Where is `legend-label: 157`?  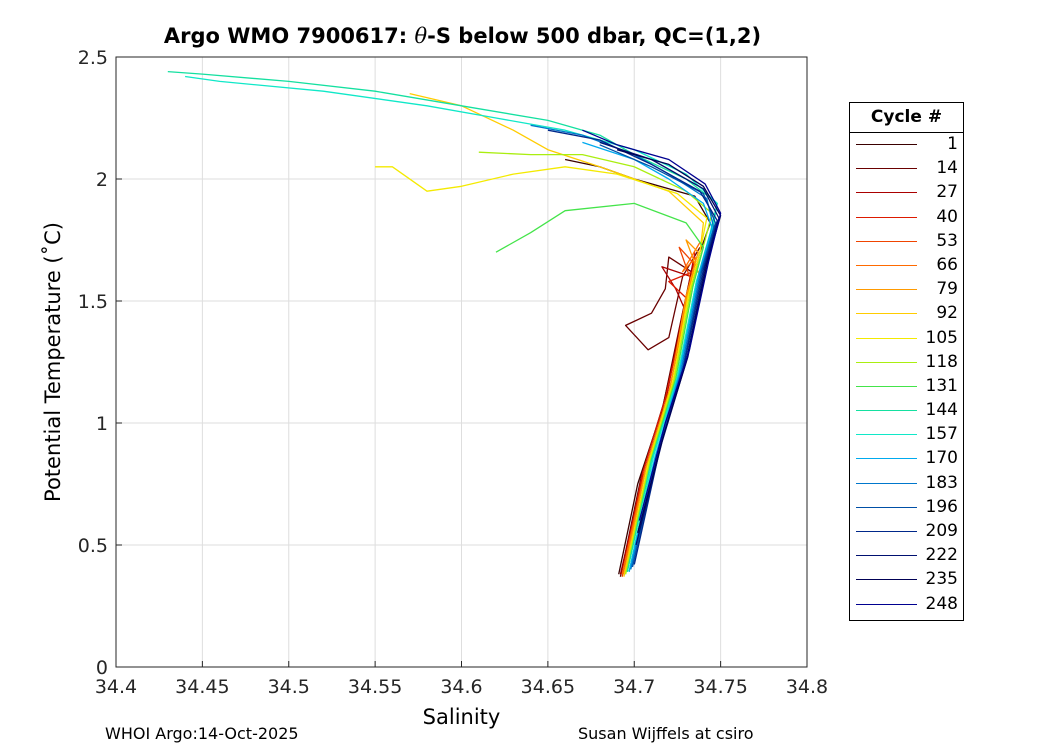
legend-label: 157 is located at coordinates (941, 434).